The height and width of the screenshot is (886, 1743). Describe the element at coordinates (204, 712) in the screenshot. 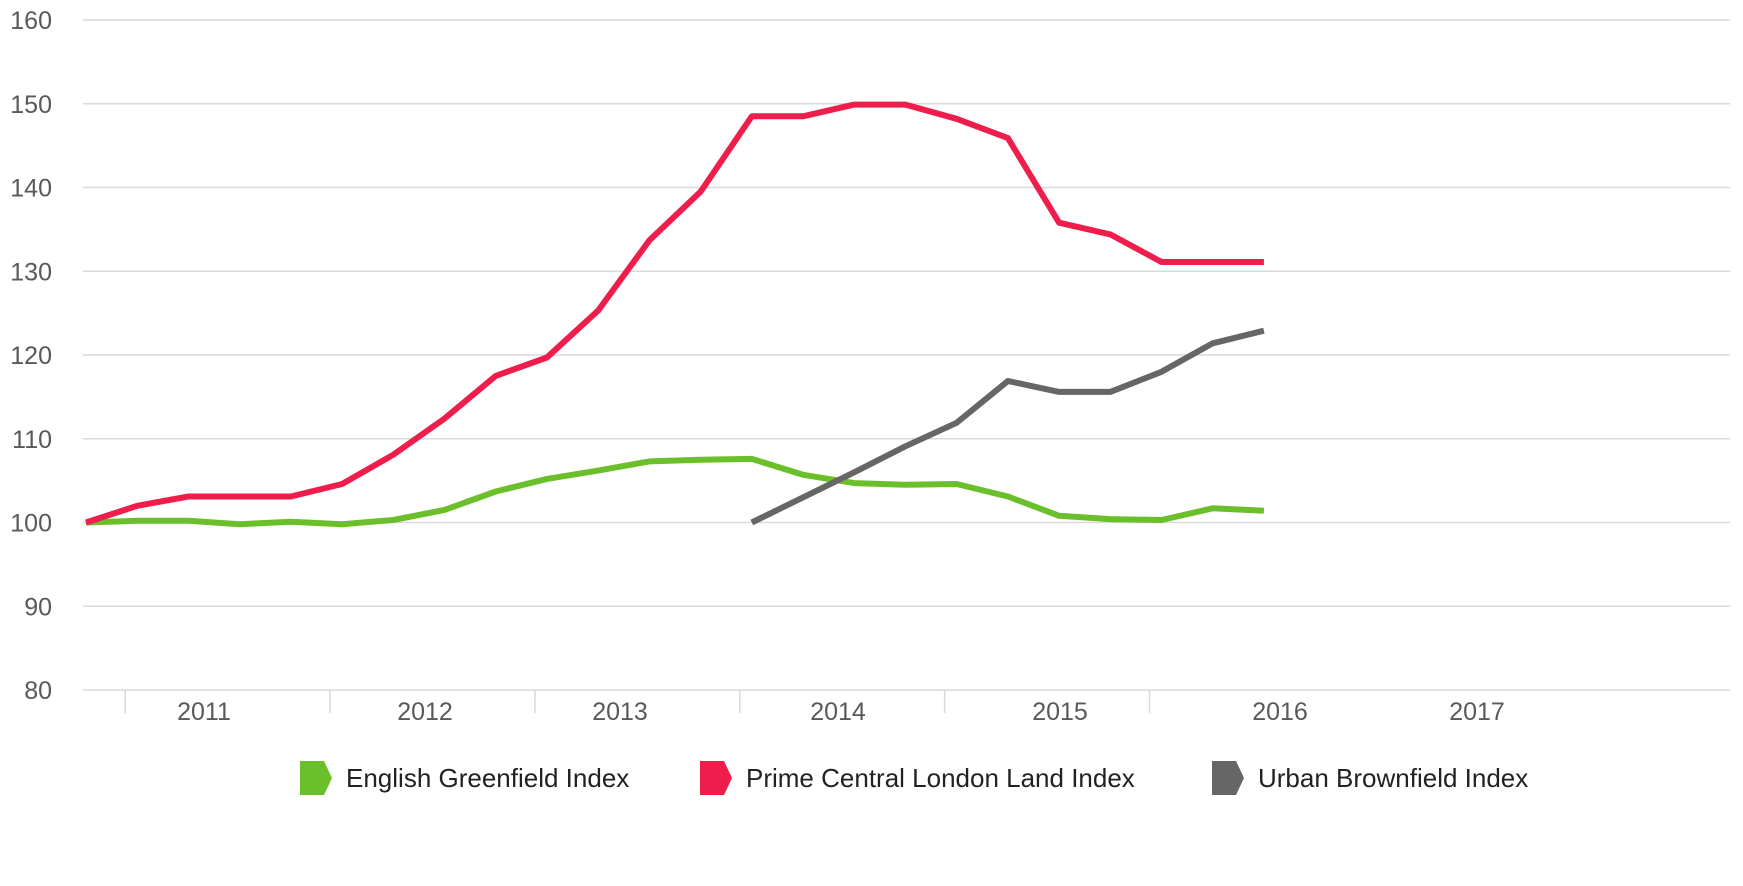

I see `x-tick-label: 2011` at that location.